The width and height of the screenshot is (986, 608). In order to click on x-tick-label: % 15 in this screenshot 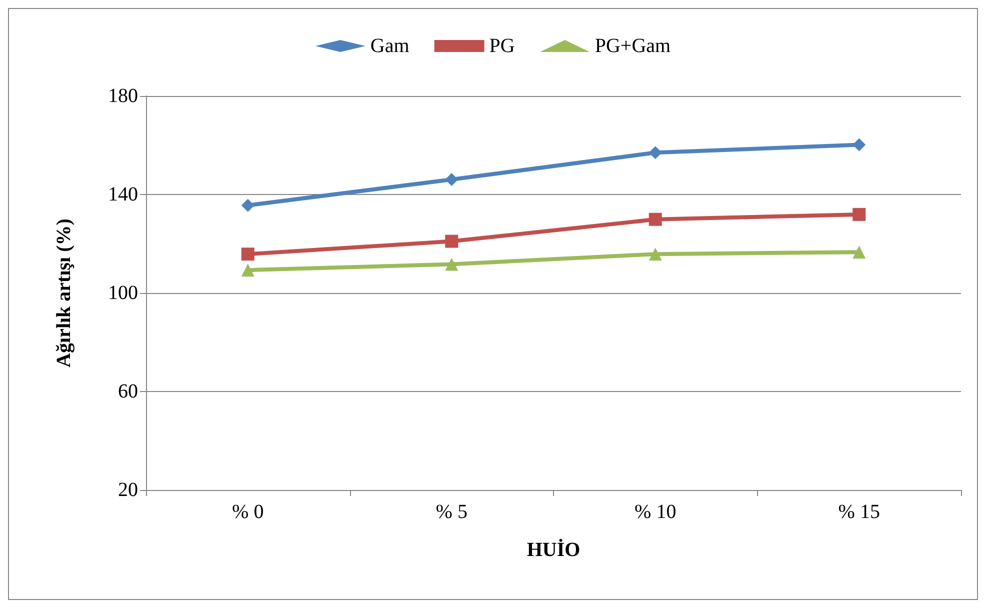, I will do `click(859, 512)`.